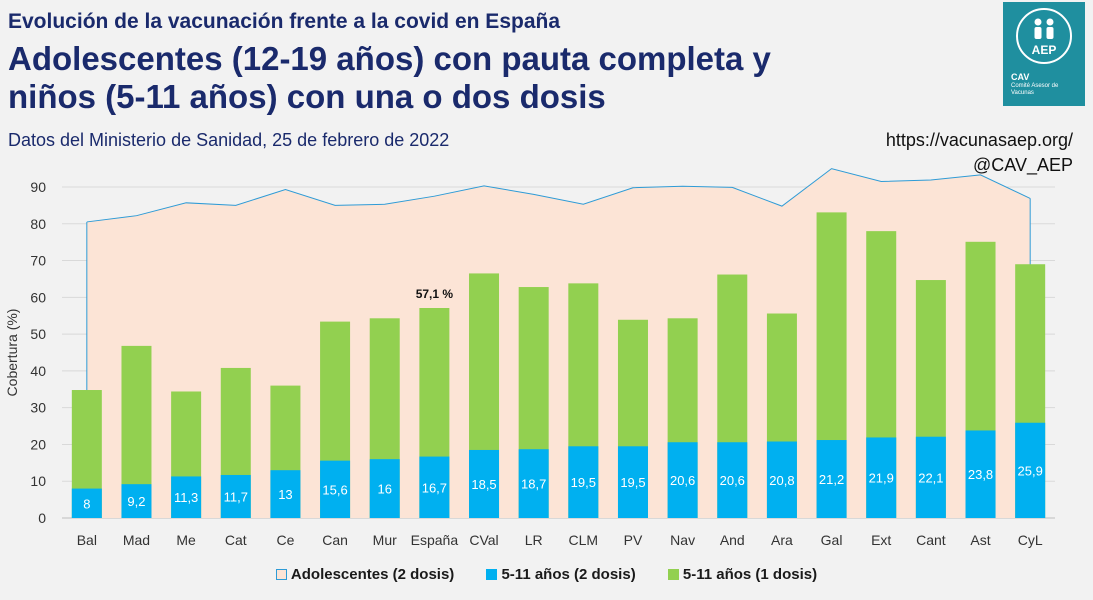 The image size is (1093, 600). Describe the element at coordinates (1030, 540) in the screenshot. I see `x-tick-label: CyL` at that location.